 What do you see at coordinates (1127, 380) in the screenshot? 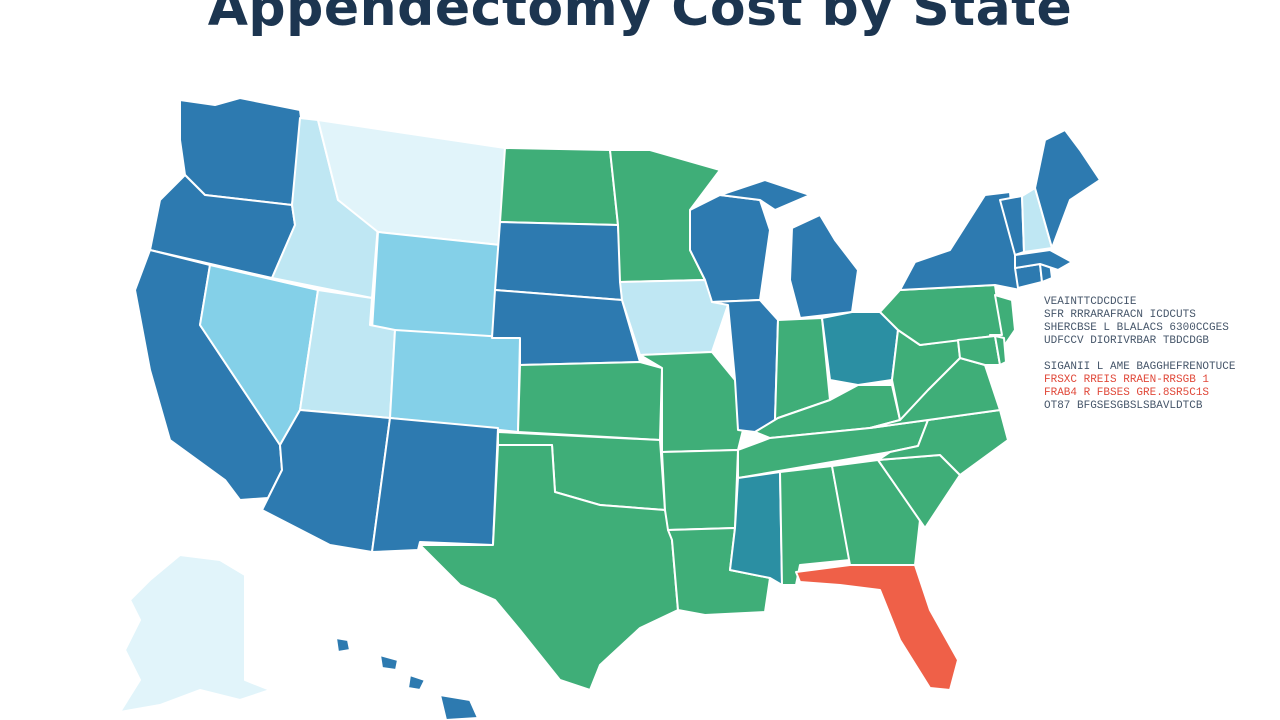
I see `annotation-line: FRSXC RREIS RRAEN-RRSGB 1` at bounding box center [1127, 380].